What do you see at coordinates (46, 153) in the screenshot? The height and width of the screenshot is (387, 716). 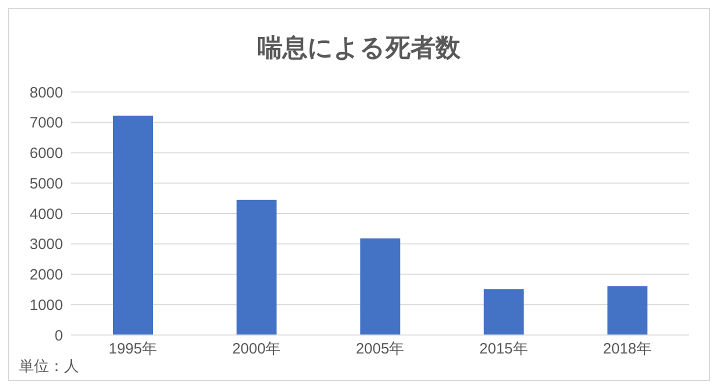 I see `y-tick-label: 6000` at bounding box center [46, 153].